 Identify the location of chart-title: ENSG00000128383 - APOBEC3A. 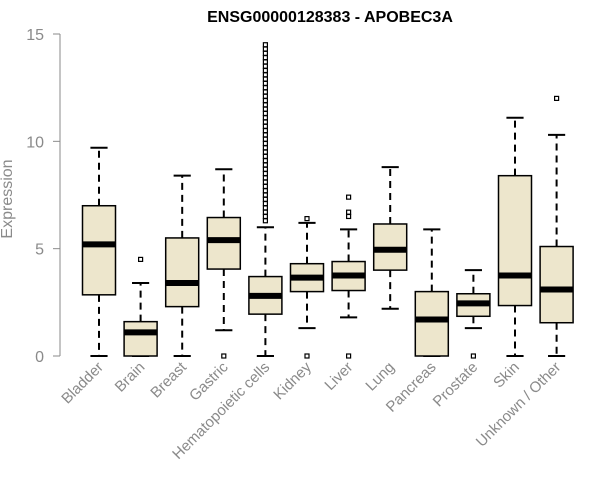
(330, 17).